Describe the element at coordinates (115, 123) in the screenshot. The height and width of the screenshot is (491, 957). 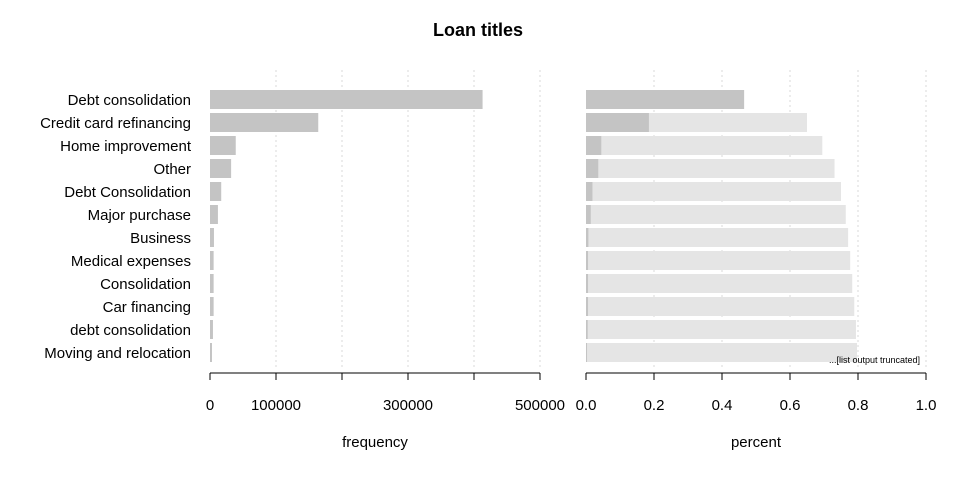
I see `category-label: Credit card refinancing` at that location.